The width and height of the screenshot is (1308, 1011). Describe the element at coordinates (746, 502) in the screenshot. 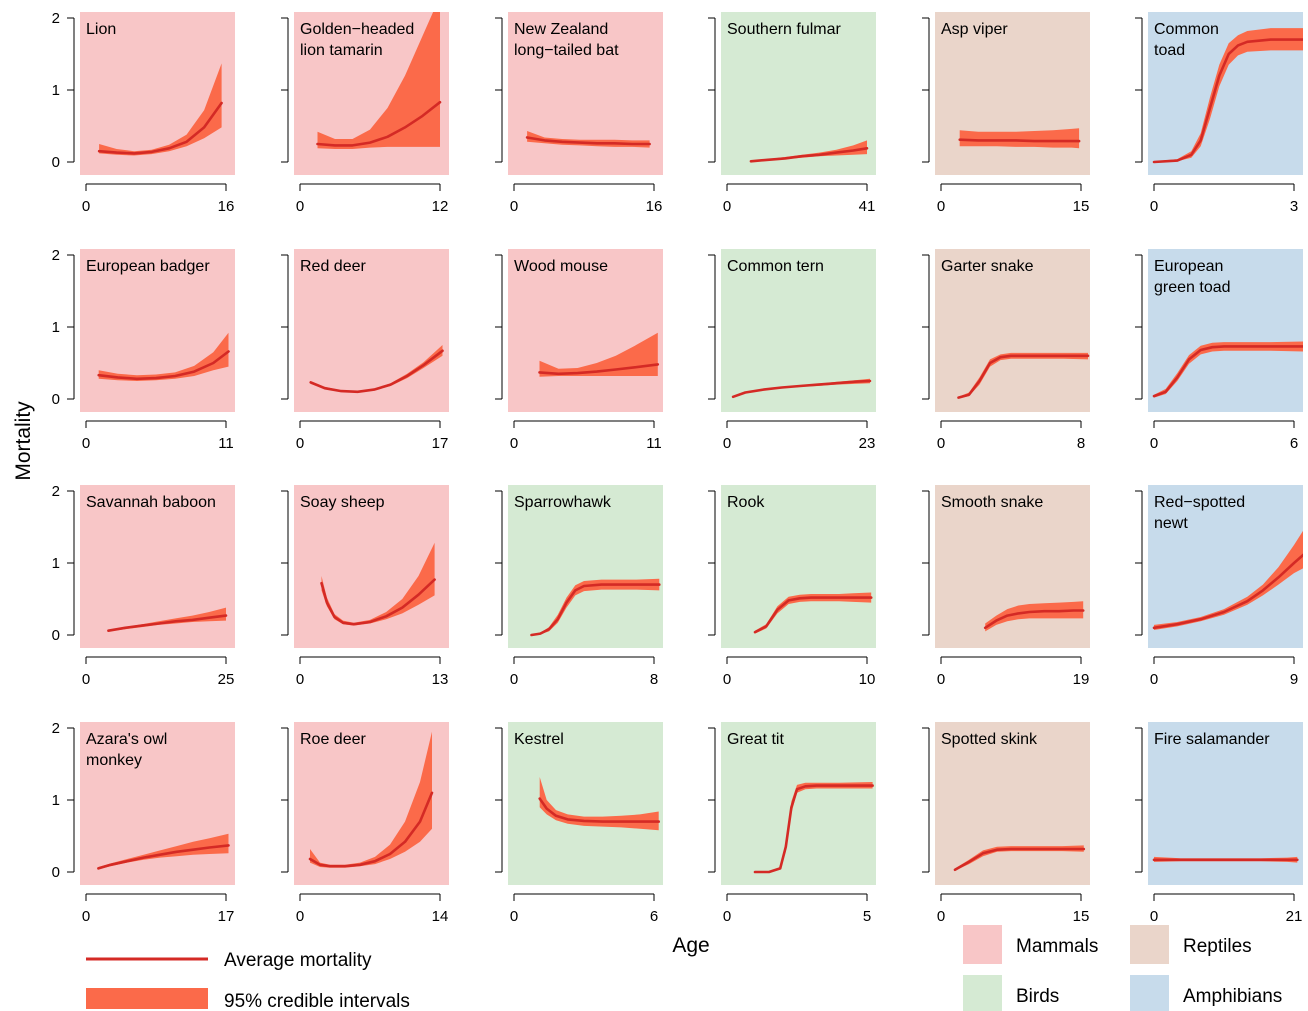

I see `species-title: Rook` at that location.